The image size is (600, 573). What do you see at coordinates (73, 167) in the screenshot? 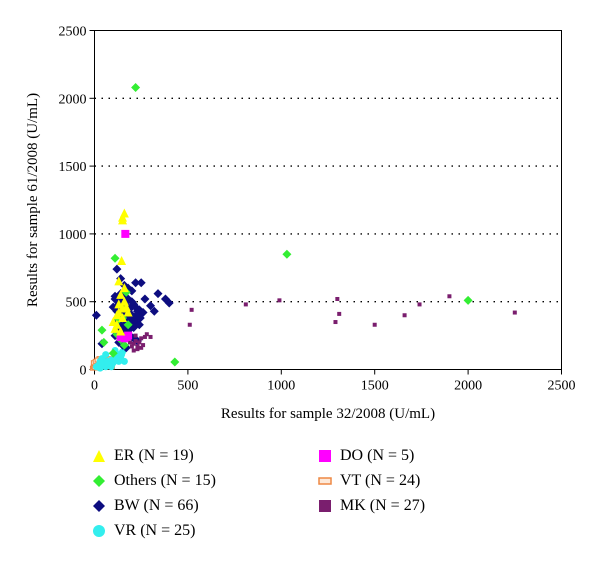
I see `y-tick-label: 1500` at bounding box center [73, 167].